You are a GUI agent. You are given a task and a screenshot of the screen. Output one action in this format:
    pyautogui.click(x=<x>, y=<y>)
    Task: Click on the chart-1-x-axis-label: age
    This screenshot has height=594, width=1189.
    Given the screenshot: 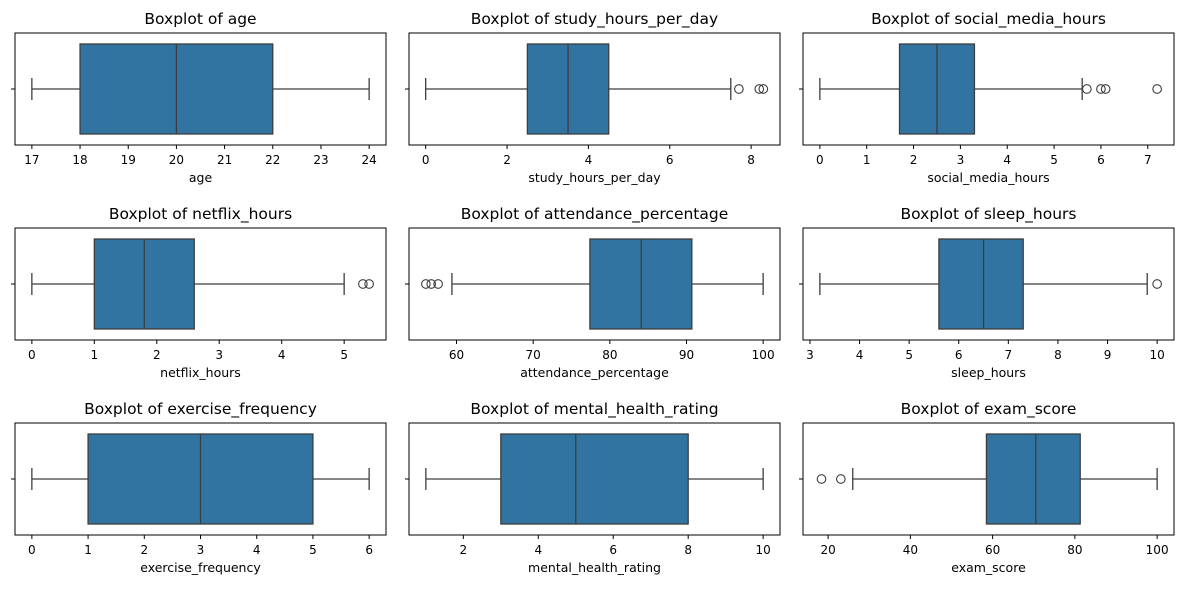 What is the action you would take?
    pyautogui.click(x=201, y=177)
    